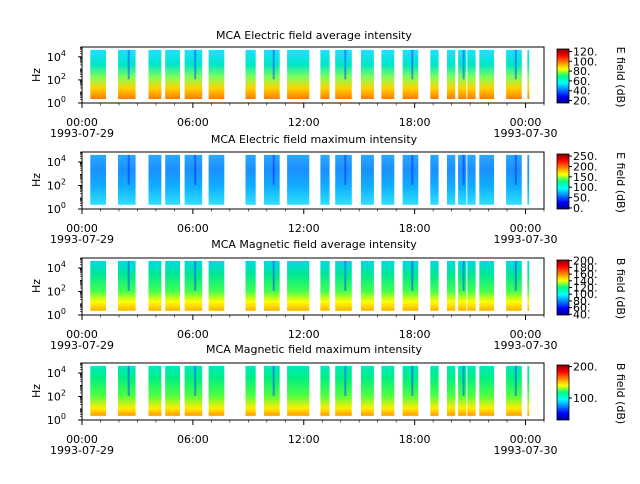  What do you see at coordinates (304, 228) in the screenshot?
I see `x-tick-label: 12:00` at bounding box center [304, 228].